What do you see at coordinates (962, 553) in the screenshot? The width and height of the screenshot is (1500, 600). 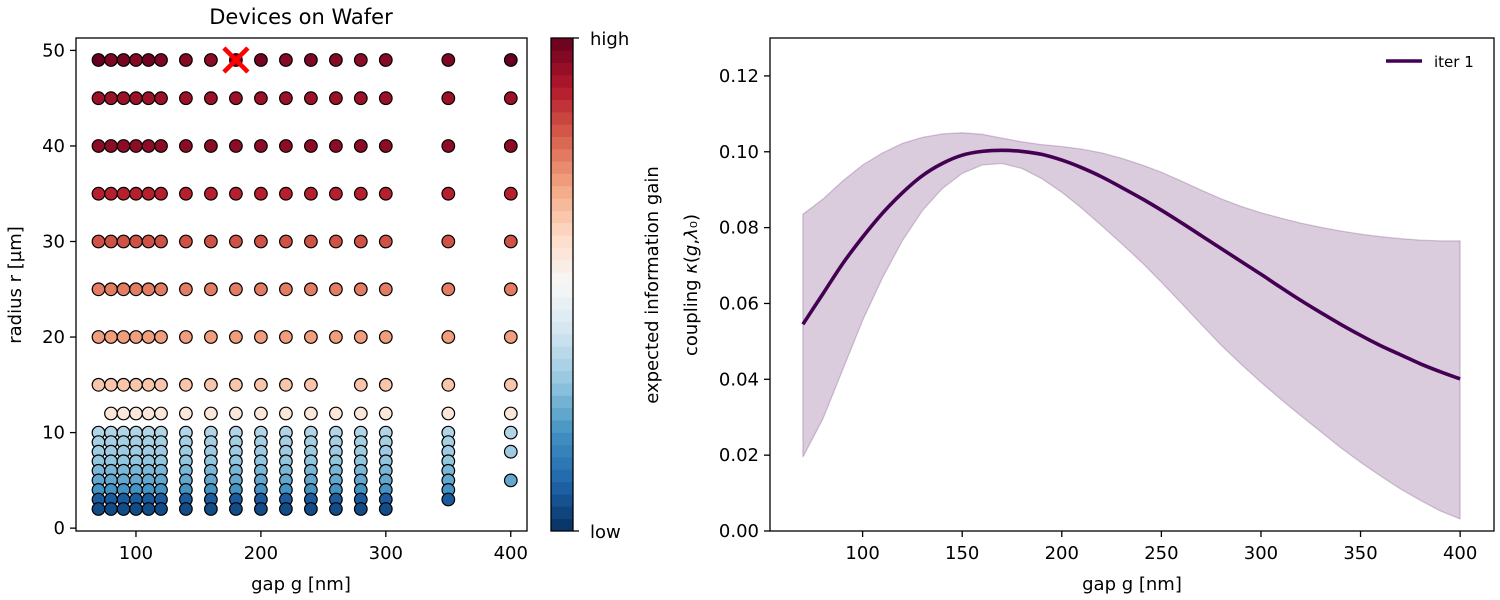 I see `x-tick-label: 150` at bounding box center [962, 553].